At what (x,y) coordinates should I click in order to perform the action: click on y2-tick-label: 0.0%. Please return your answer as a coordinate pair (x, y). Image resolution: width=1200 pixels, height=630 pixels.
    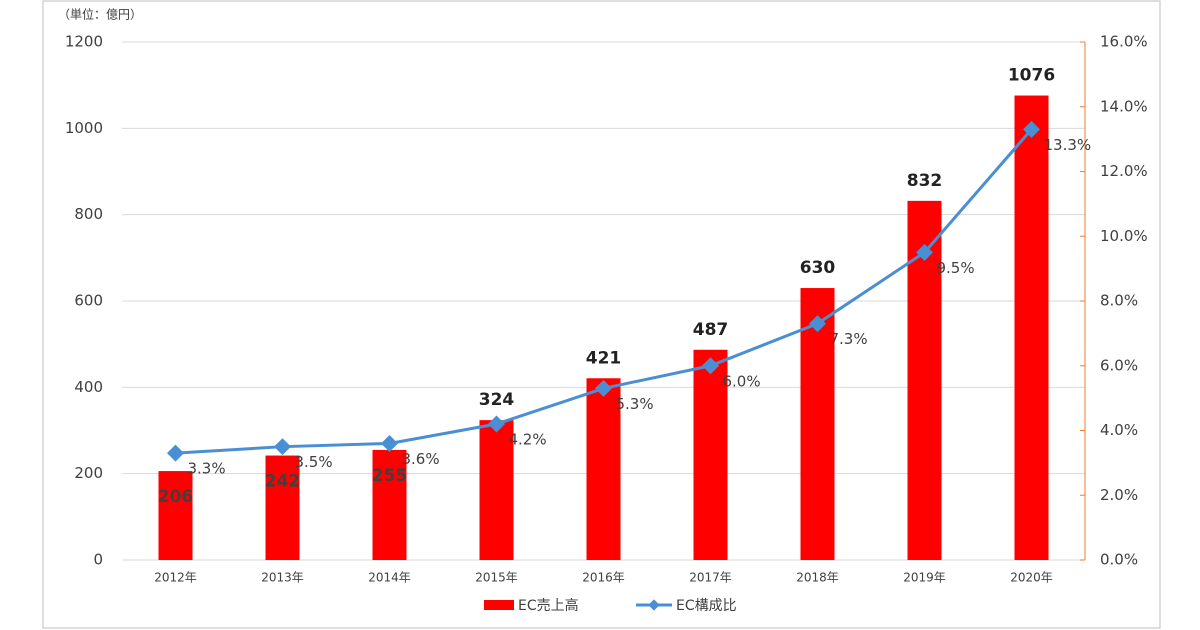
    Looking at the image, I should click on (1119, 560).